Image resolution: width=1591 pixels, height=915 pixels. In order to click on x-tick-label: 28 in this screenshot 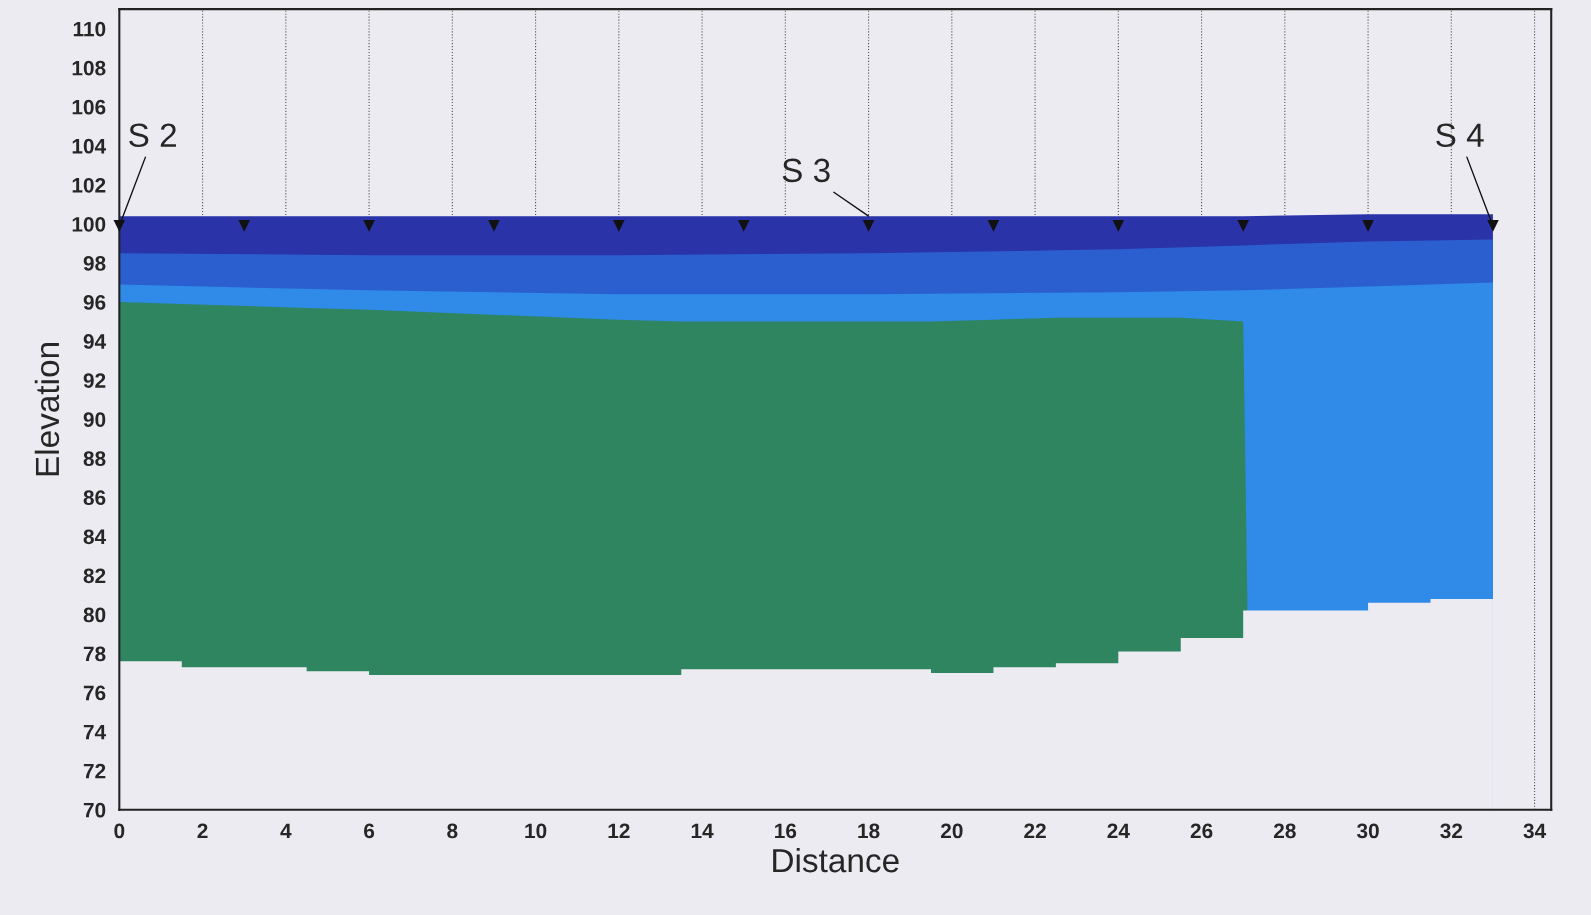, I will do `click(1284, 831)`.